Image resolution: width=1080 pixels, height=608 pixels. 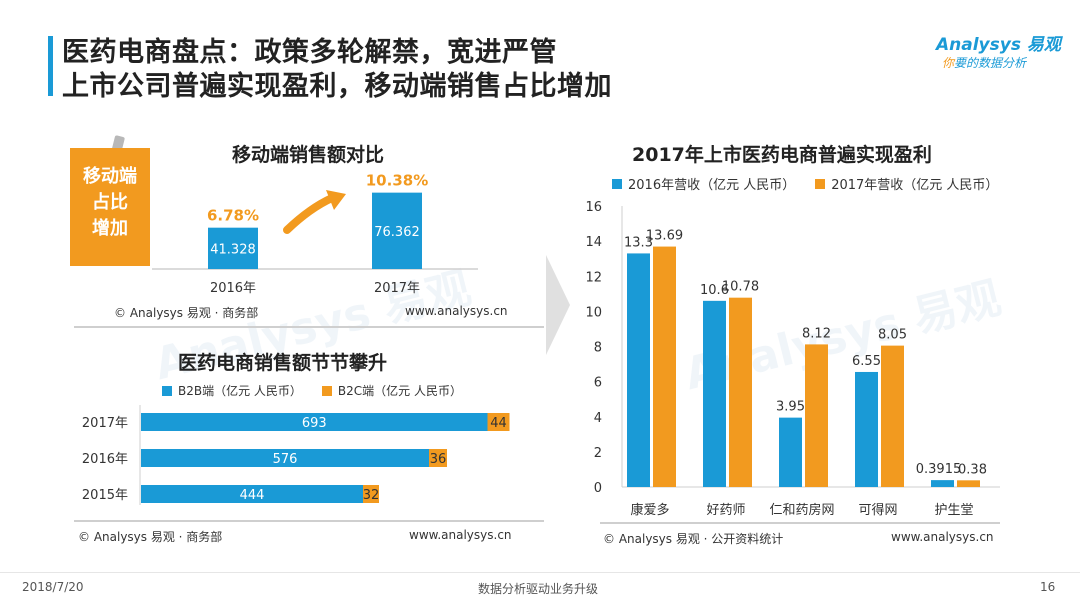 What do you see at coordinates (53, 587) in the screenshot?
I see `footer-date: 2018/7/20` at bounding box center [53, 587].